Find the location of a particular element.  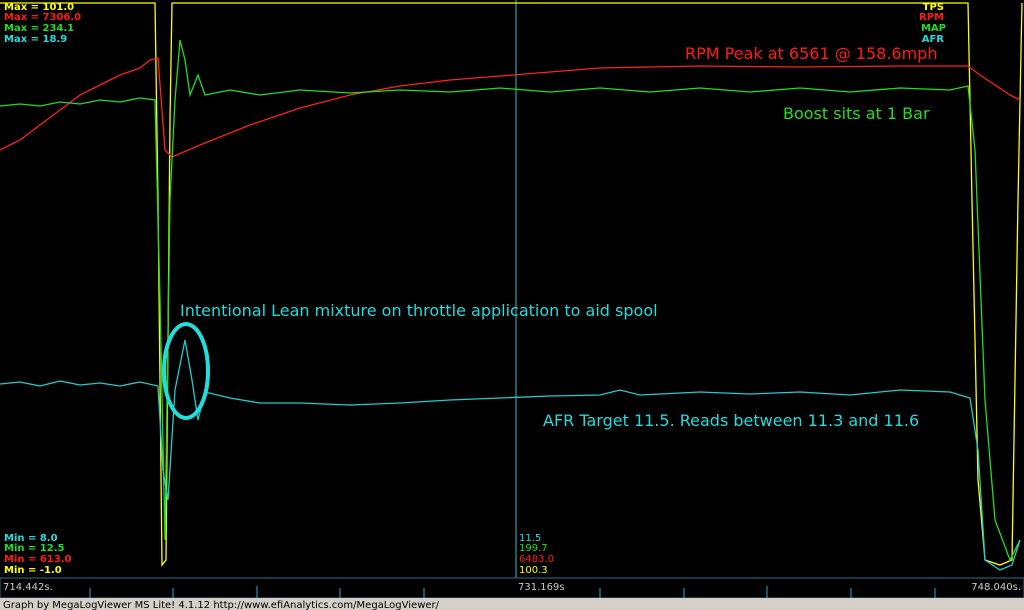

min-label: Min = 613.0 is located at coordinates (38, 559).